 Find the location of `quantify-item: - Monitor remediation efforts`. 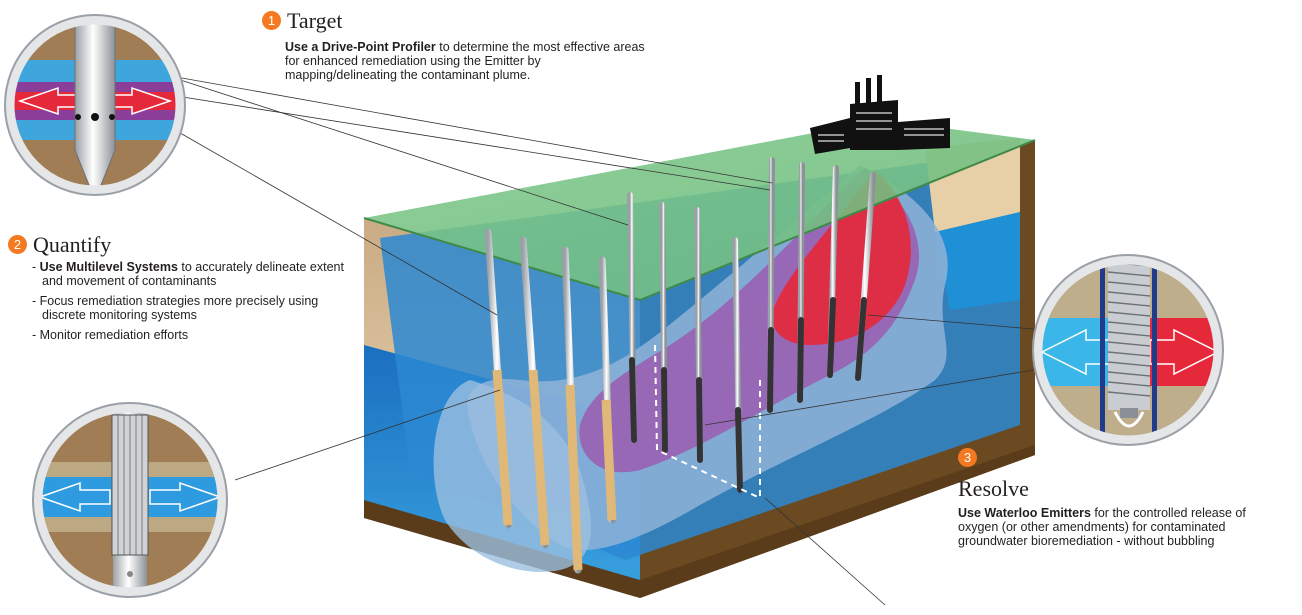

quantify-item: - Monitor remediation efforts is located at coordinates (110, 335).